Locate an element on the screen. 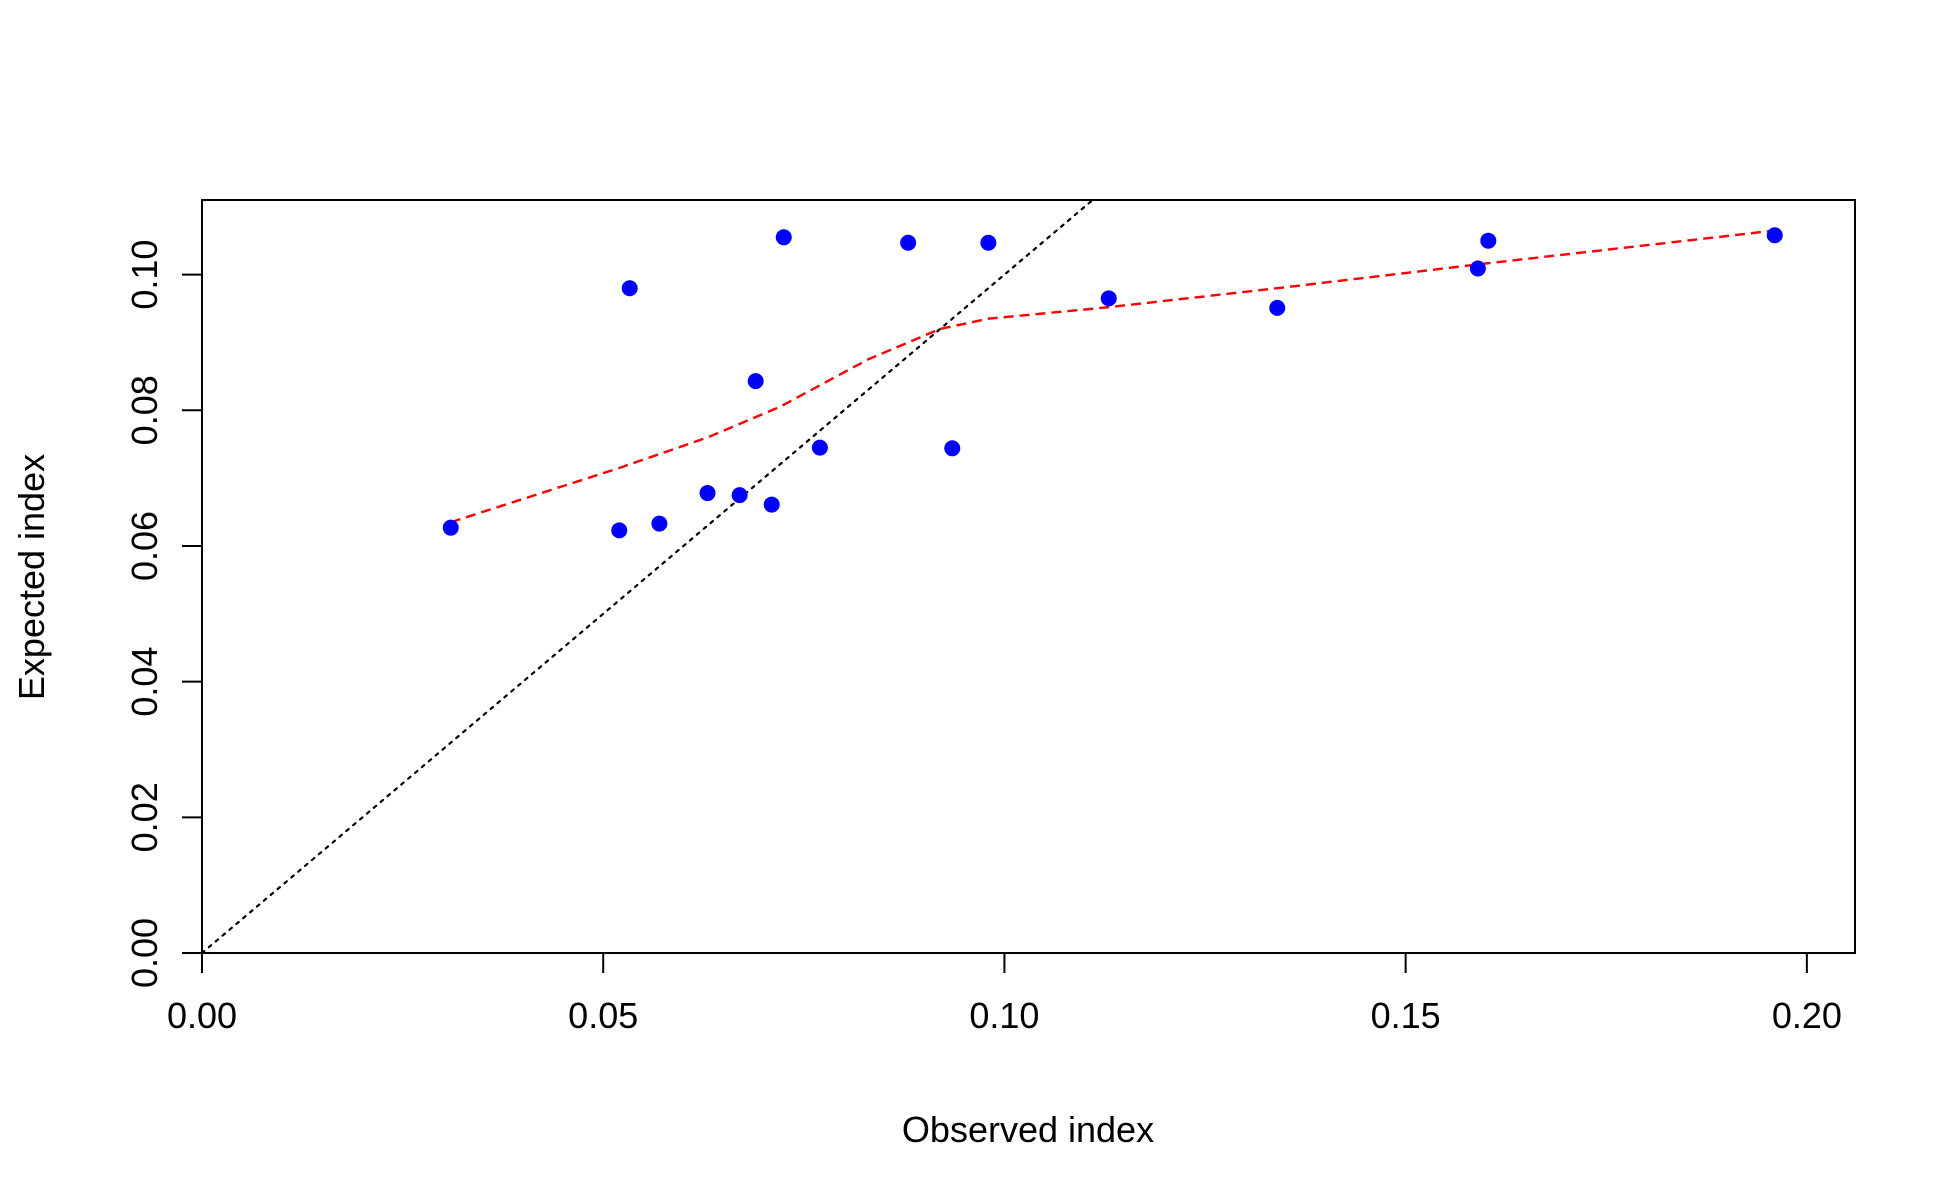  y-tick-label: 0.00 is located at coordinates (144, 953).